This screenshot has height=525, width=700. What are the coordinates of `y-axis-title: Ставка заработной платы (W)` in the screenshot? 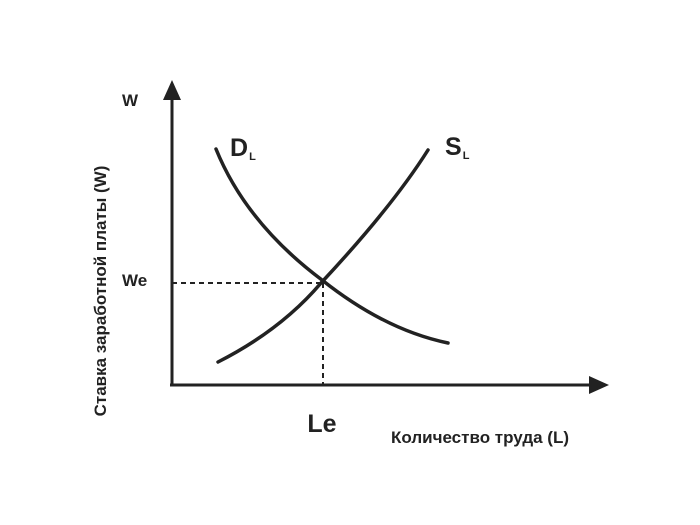 It's located at (100, 291).